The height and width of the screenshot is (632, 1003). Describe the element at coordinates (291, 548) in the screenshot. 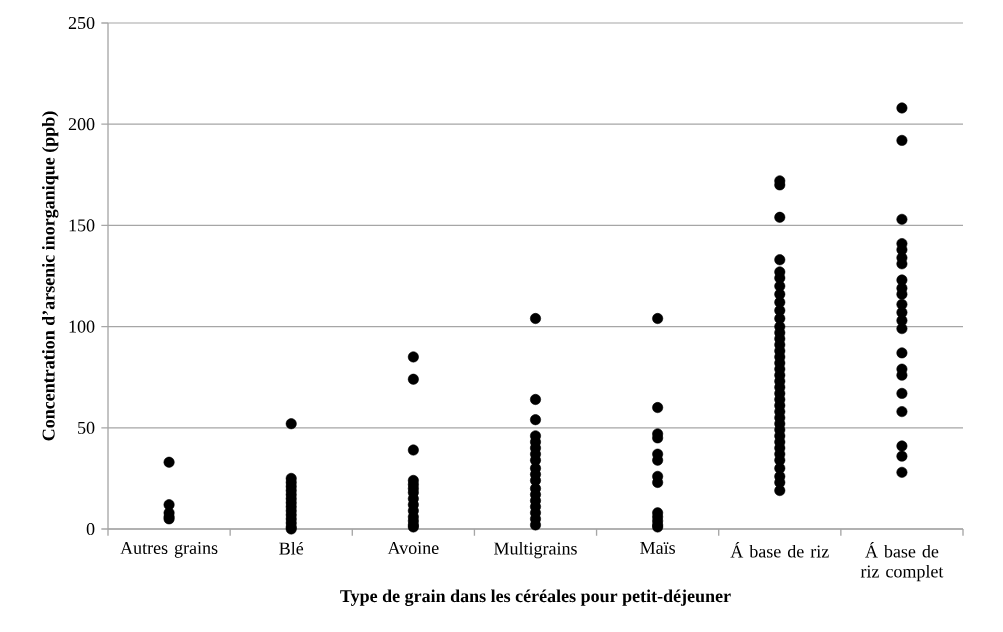

I see `x-tick-label: Blé` at that location.